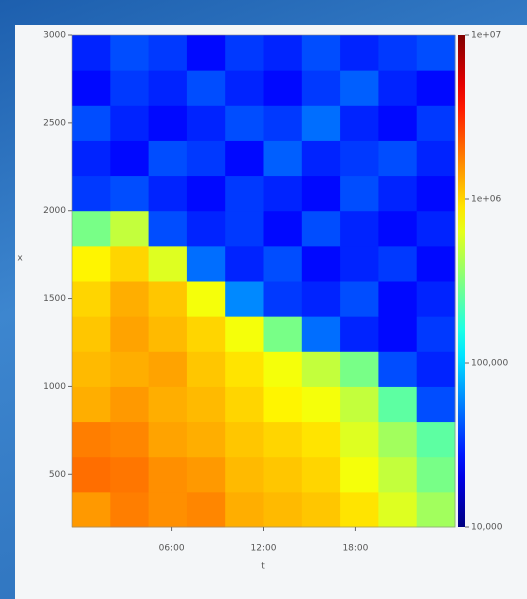 The width and height of the screenshot is (527, 599). Describe the element at coordinates (20, 259) in the screenshot. I see `y-axis-label: x` at that location.